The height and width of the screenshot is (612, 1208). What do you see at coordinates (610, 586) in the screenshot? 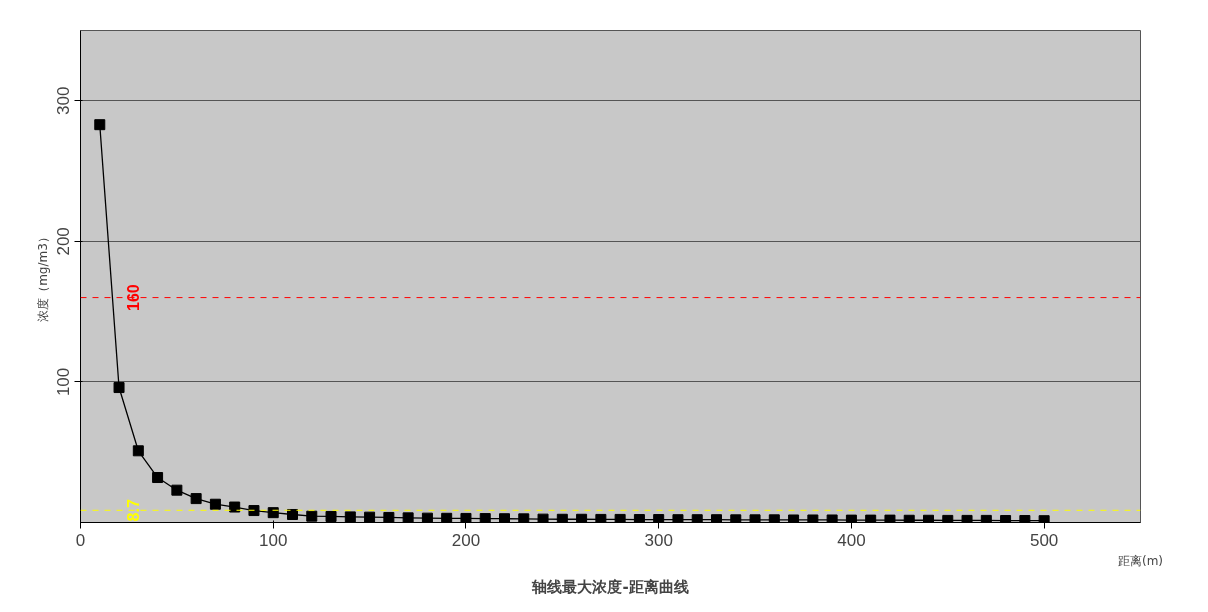
I see `text: 轴线最大浓度-距离曲线` at bounding box center [610, 586].